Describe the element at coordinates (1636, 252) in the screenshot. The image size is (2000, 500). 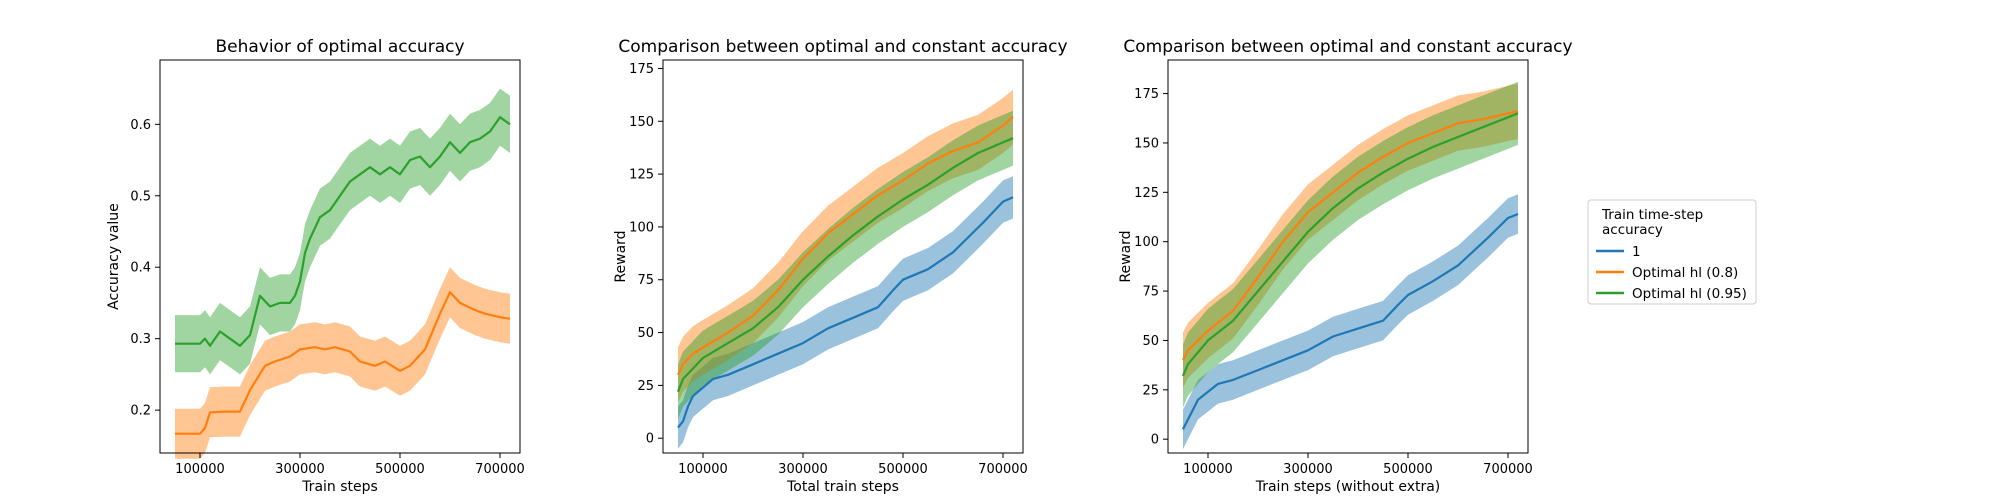
I see `legend-label: 1` at that location.